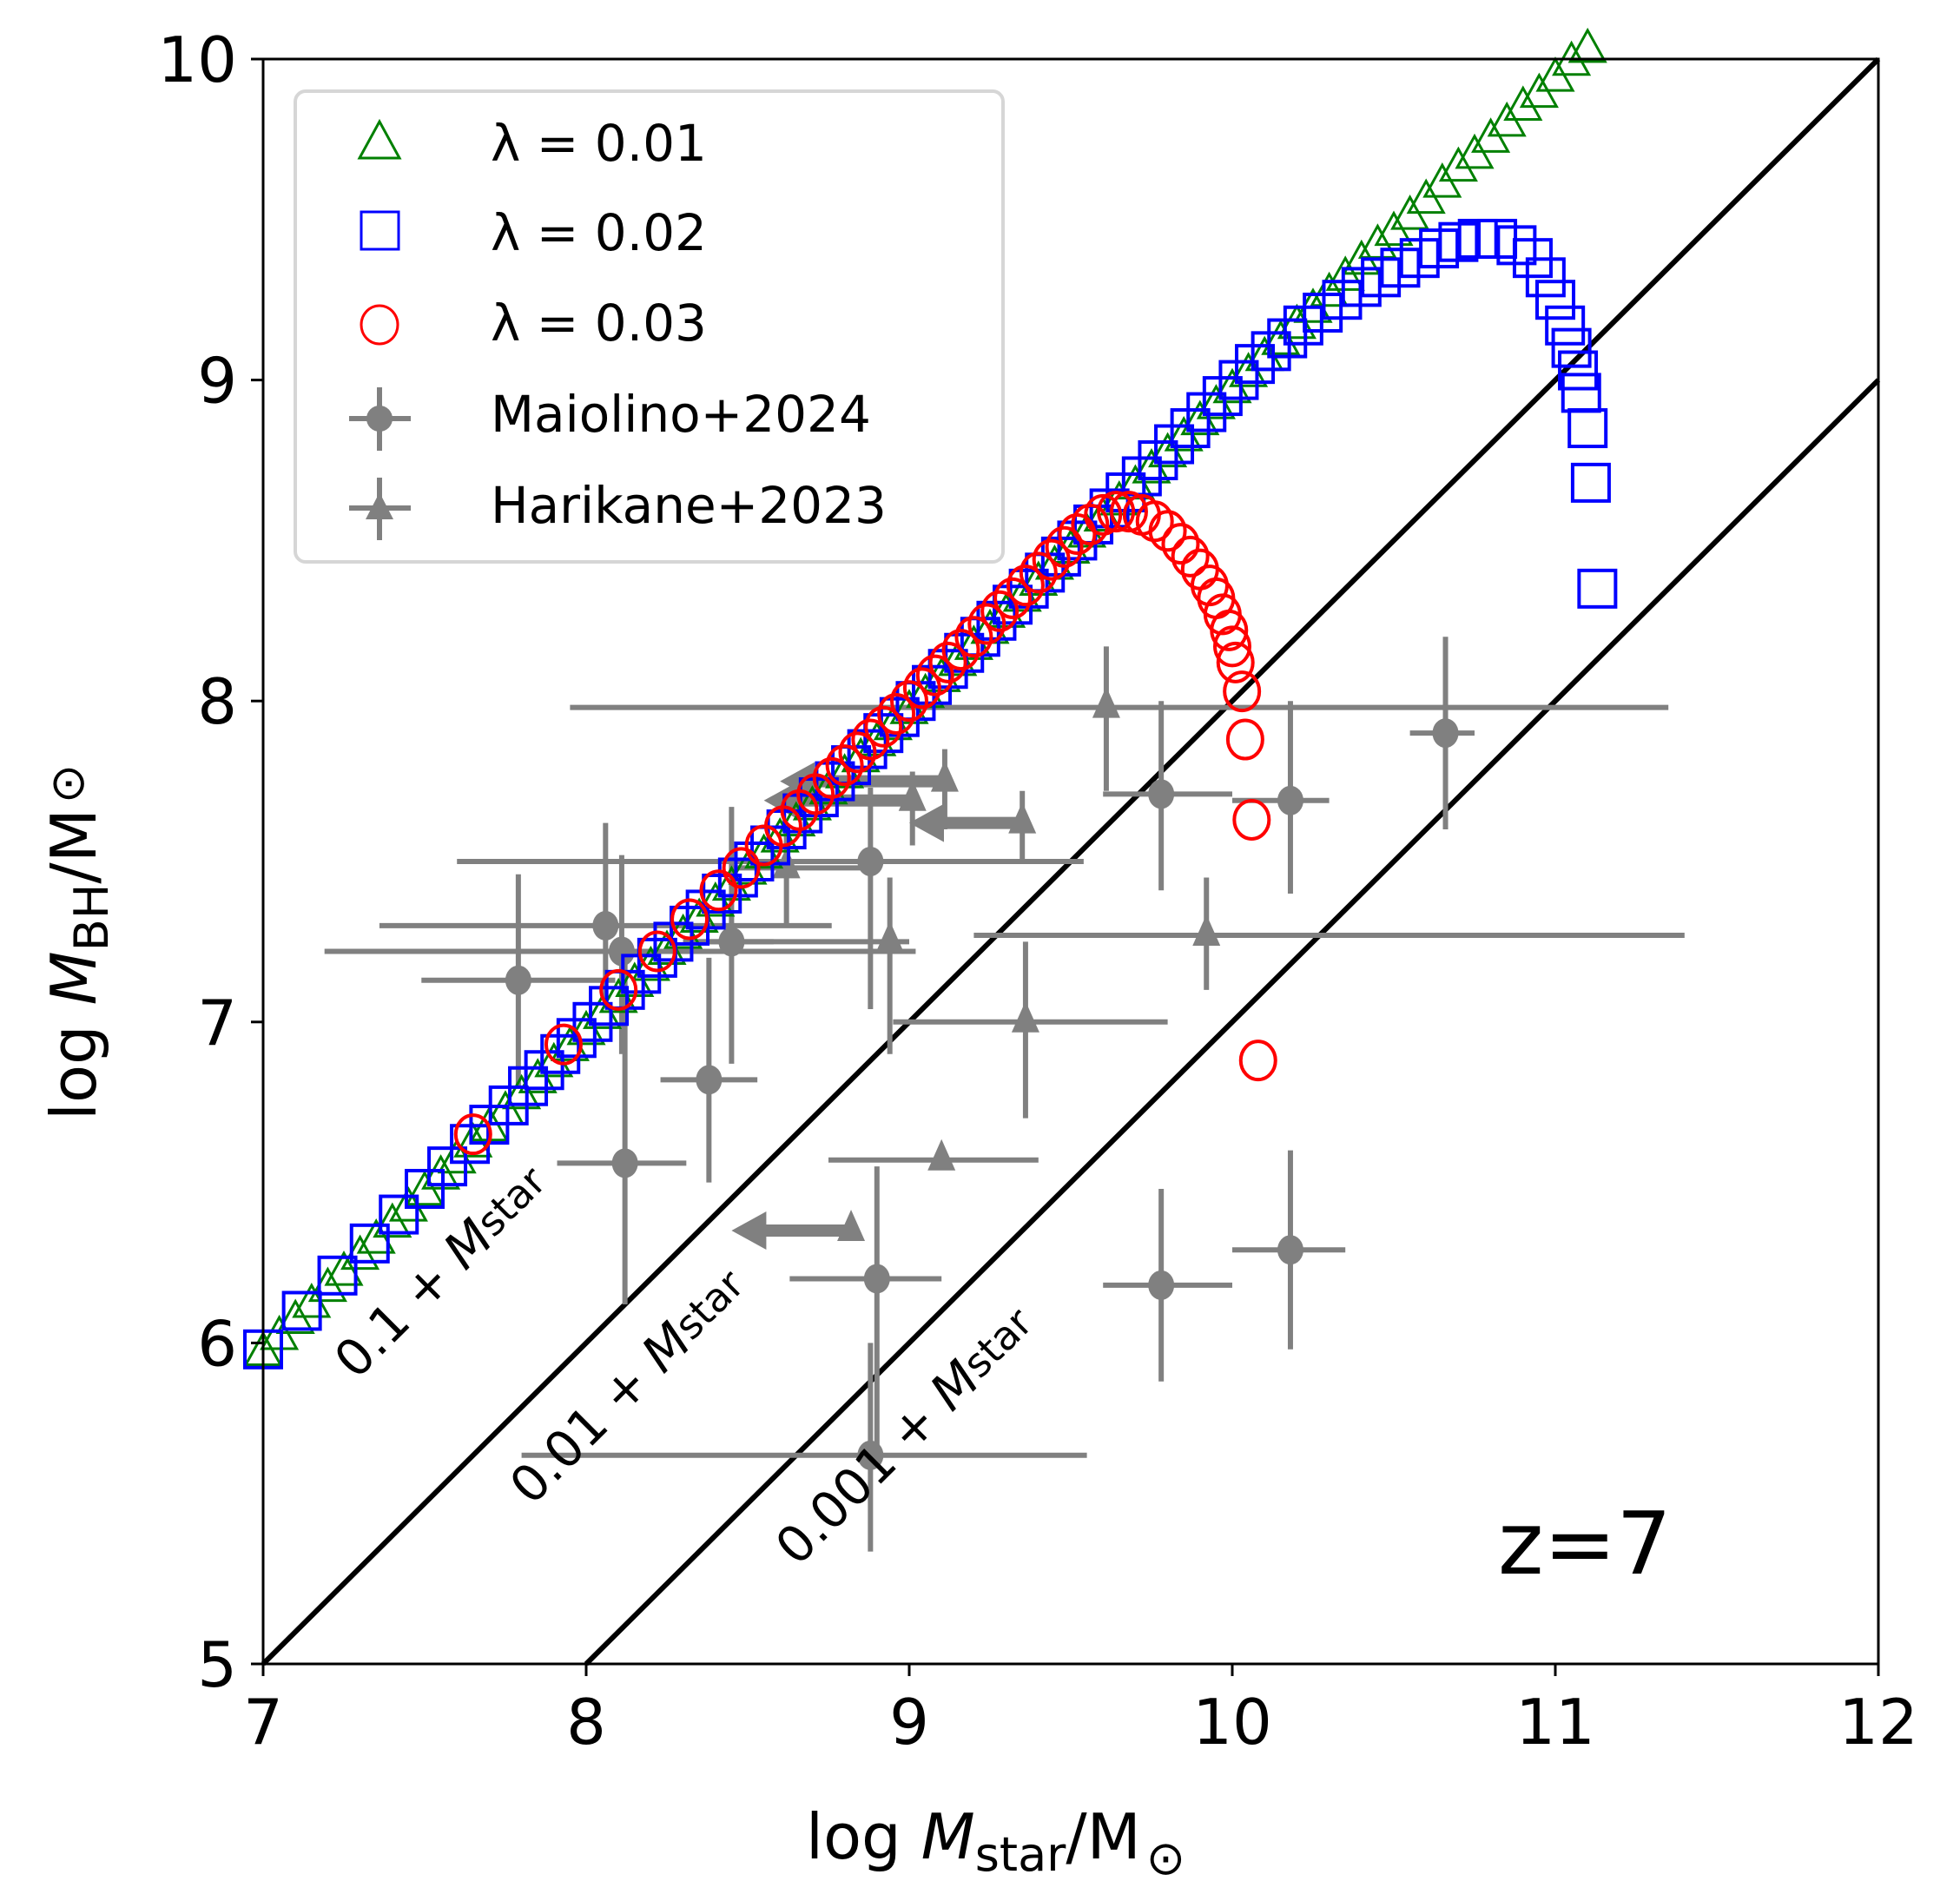 The height and width of the screenshot is (1901, 1960). I want to click on y-tick-label: 9, so click(217, 382).